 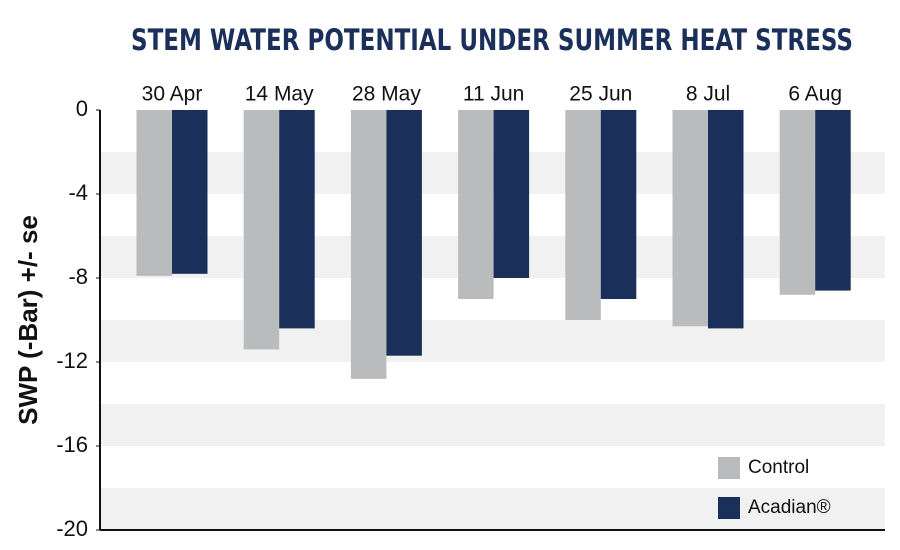 What do you see at coordinates (789, 507) in the screenshot?
I see `legend-label: Acadian®` at bounding box center [789, 507].